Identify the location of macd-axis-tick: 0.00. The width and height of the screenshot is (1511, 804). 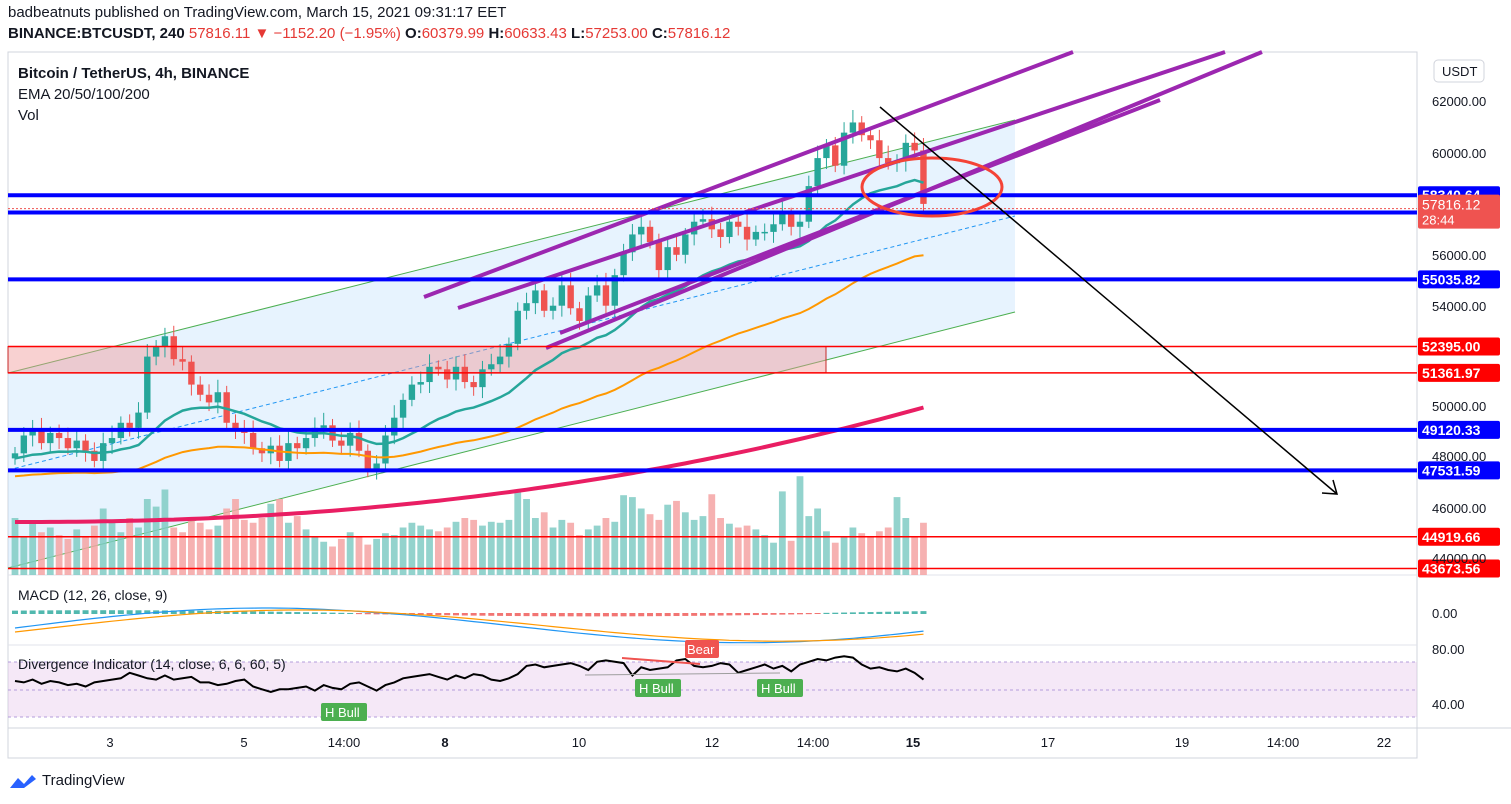
(1444, 613).